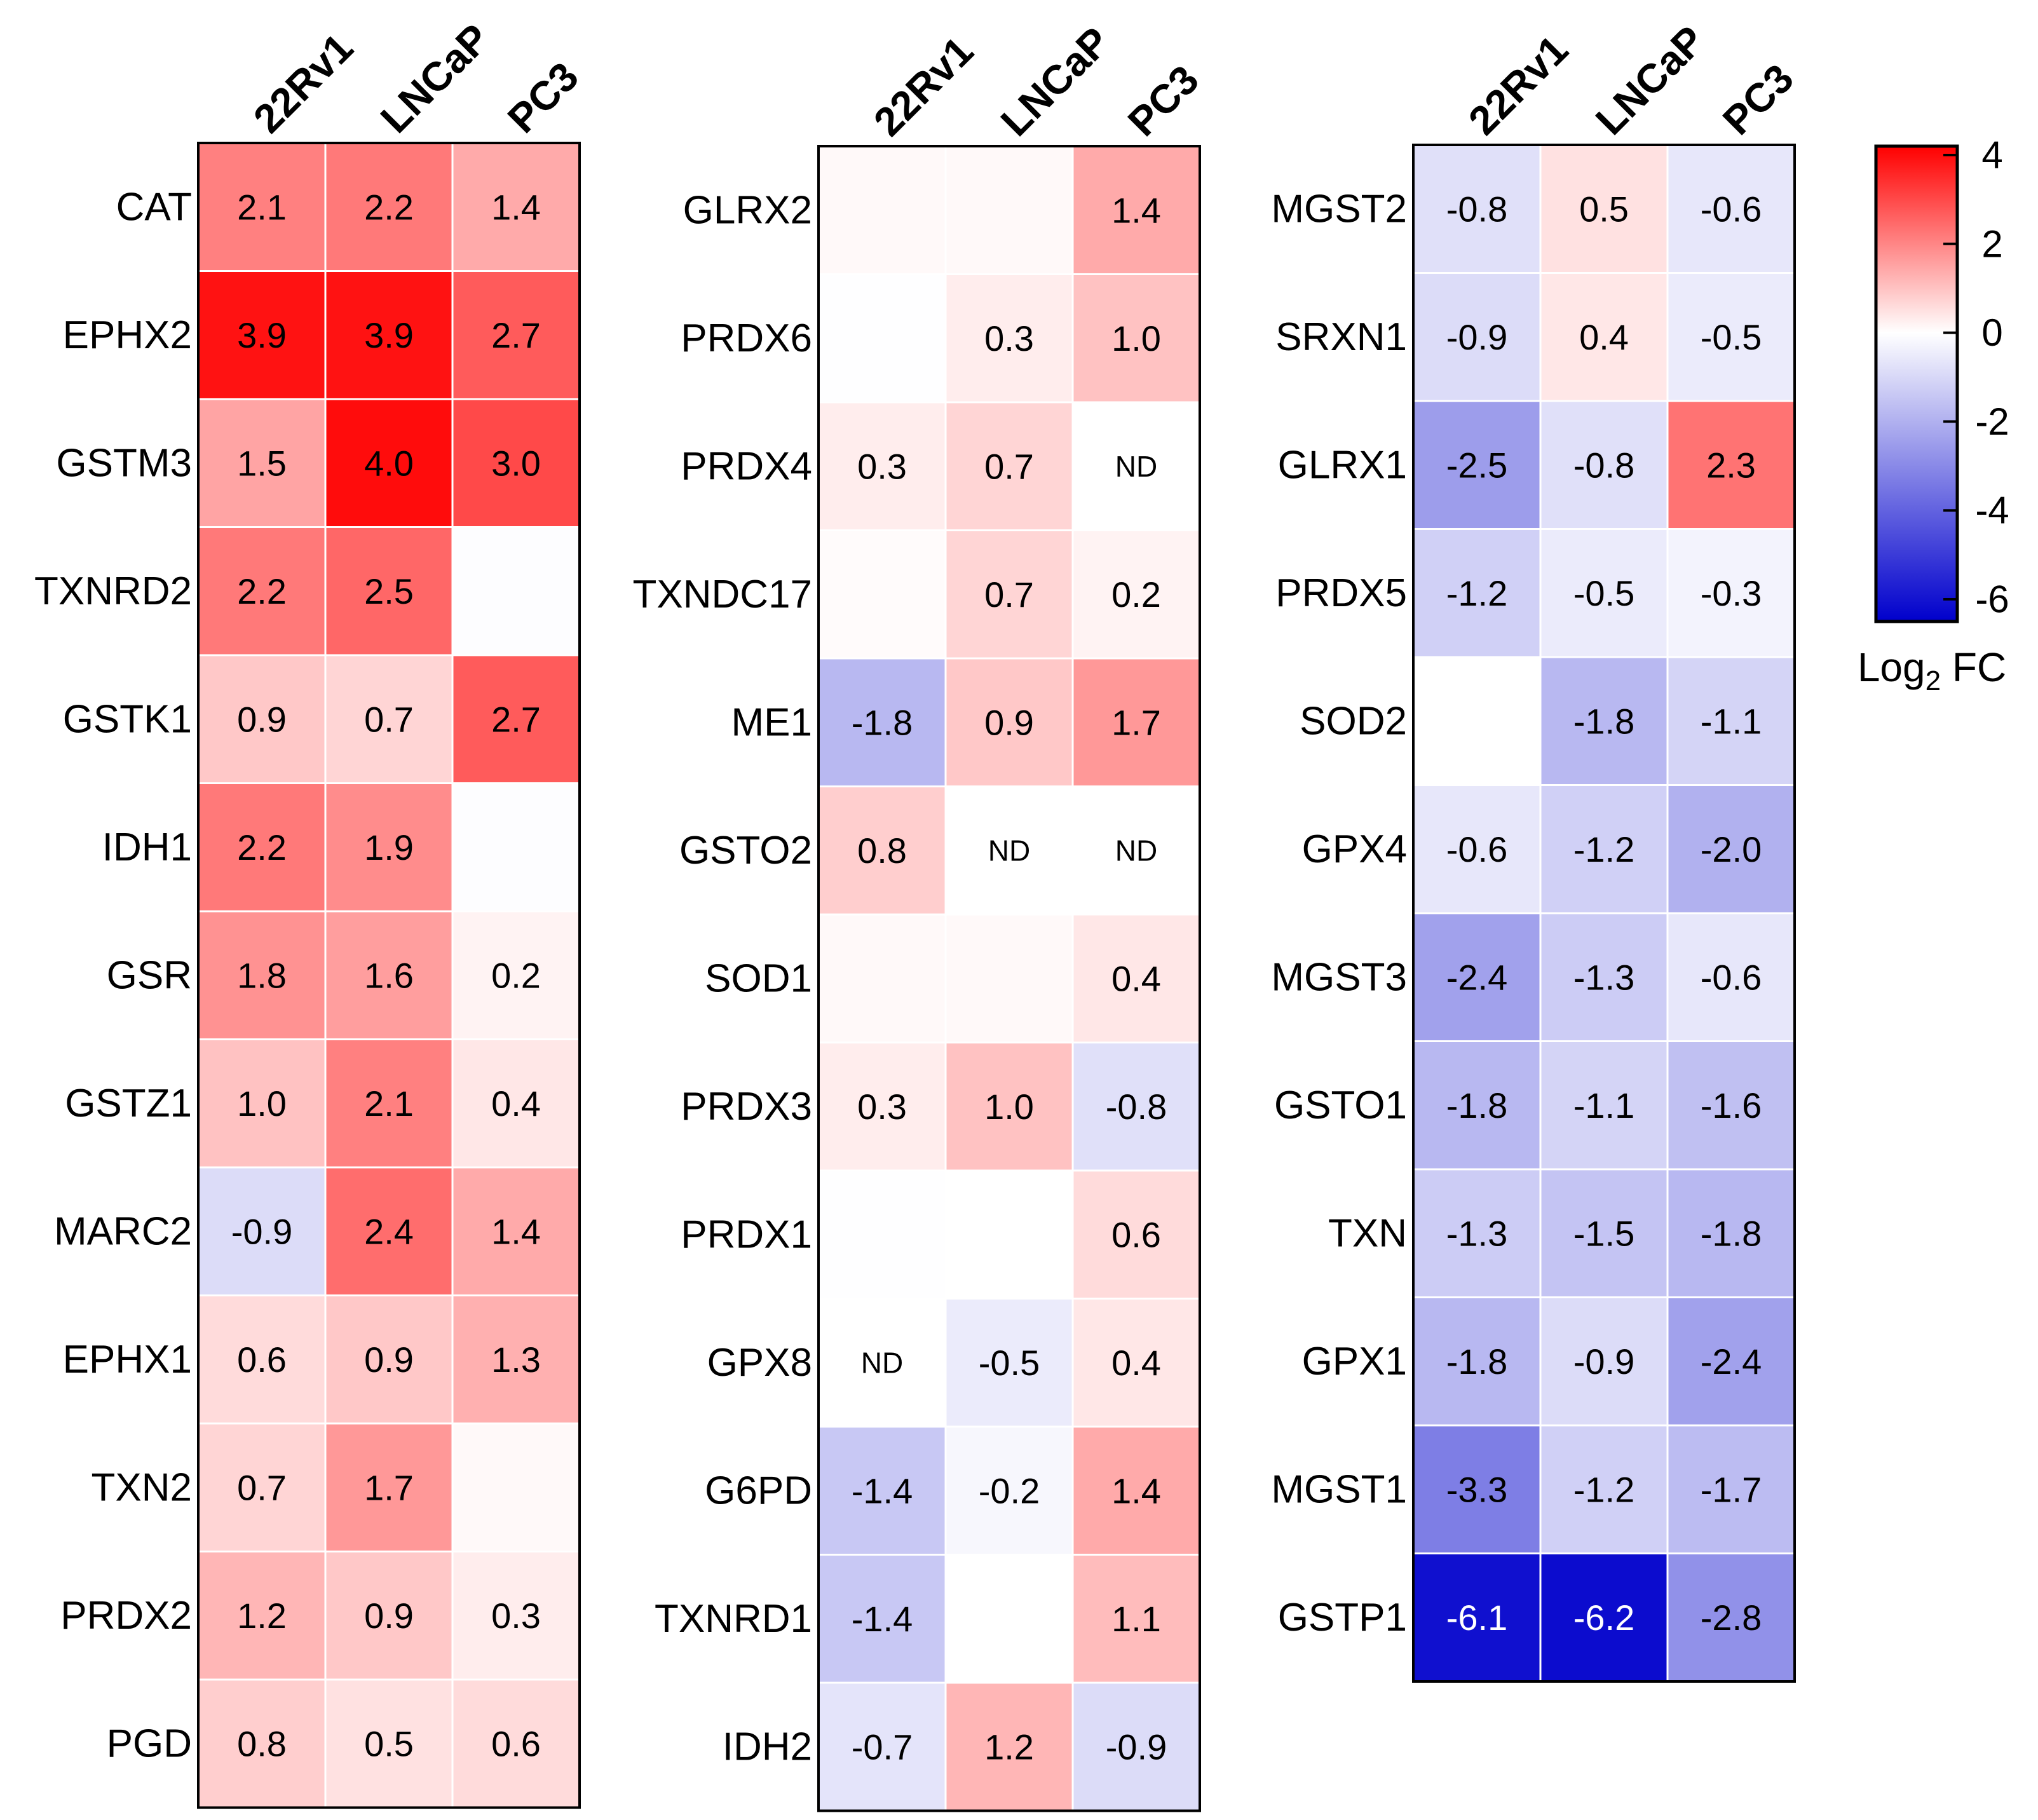 This screenshot has width=2038, height=1820. Describe the element at coordinates (262, 591) in the screenshot. I see `cell-value-label: 2.2` at that location.